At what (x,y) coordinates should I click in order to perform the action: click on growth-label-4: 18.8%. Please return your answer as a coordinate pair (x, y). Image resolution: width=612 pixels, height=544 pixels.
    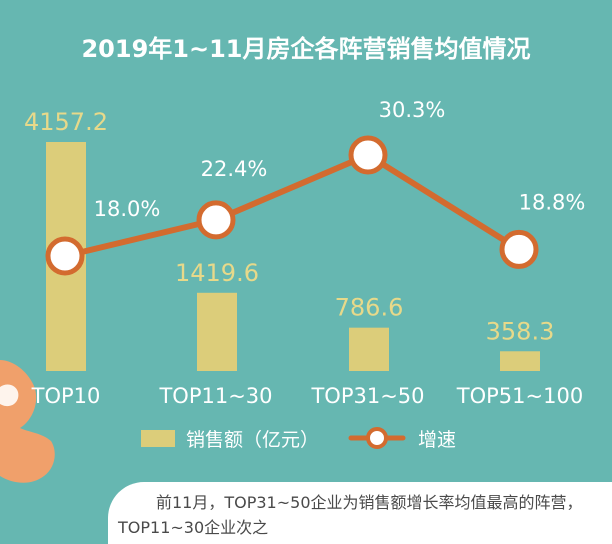
    Looking at the image, I should click on (552, 202).